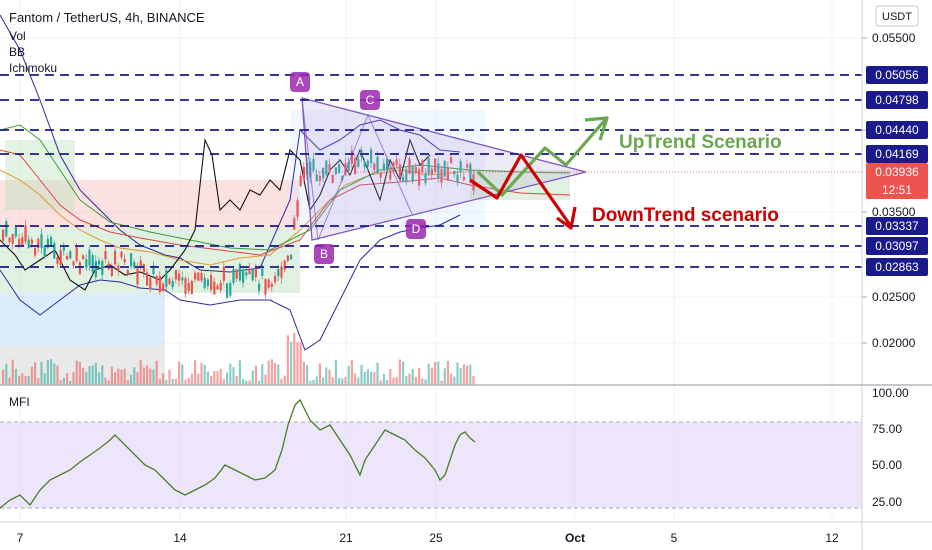  What do you see at coordinates (889, 190) in the screenshot?
I see `price-ticks: 0.05500 0.03500 0.02500 0.02000` at bounding box center [889, 190].